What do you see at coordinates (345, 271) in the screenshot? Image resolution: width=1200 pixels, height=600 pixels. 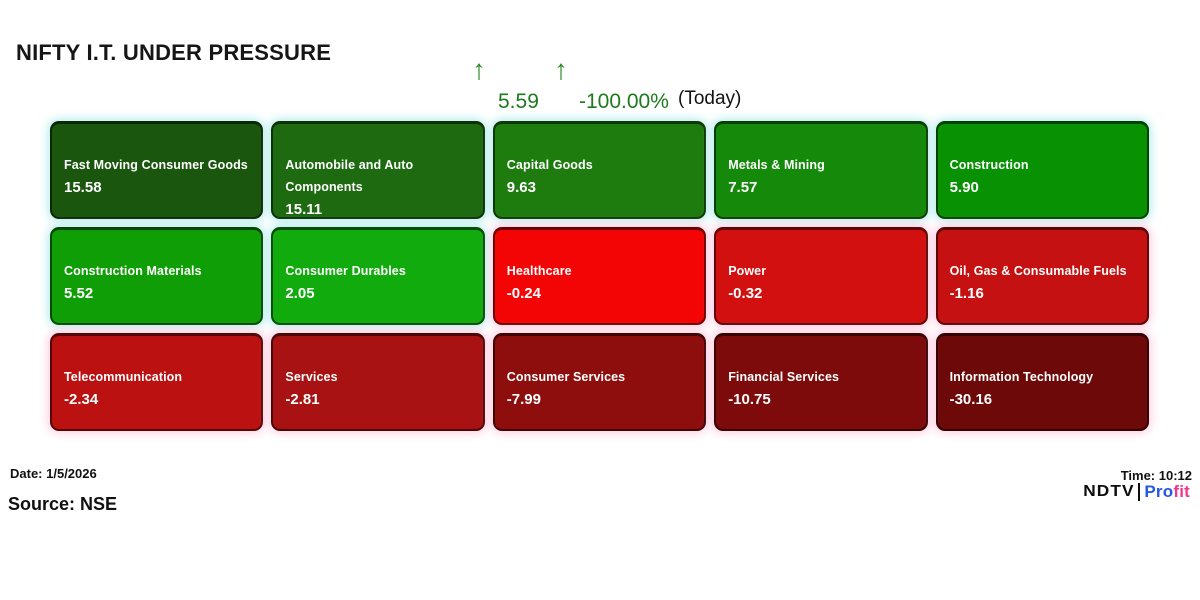 I see `sector-name: Consumer Durables` at bounding box center [345, 271].